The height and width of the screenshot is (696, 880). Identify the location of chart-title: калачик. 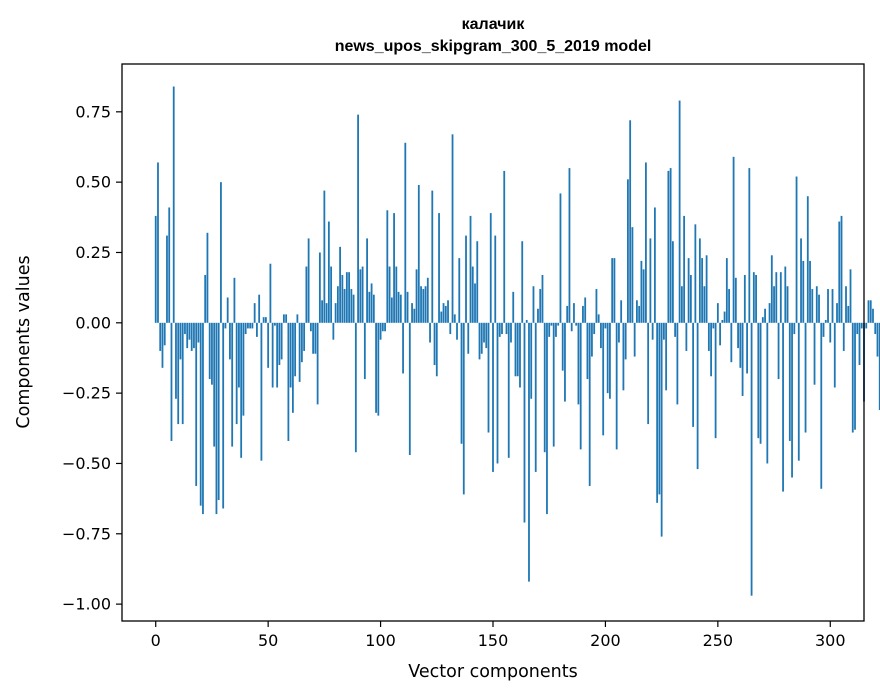
(494, 24).